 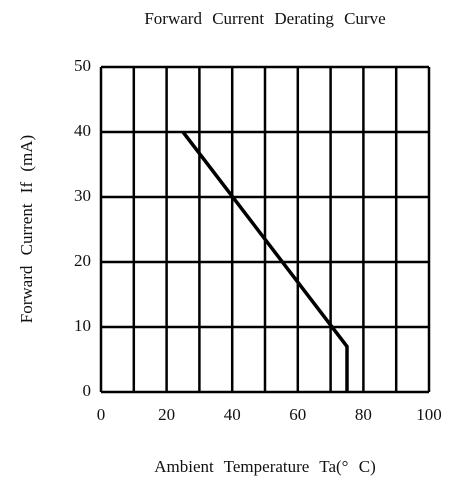 I want to click on x-tick-label: 80, so click(x=363, y=414).